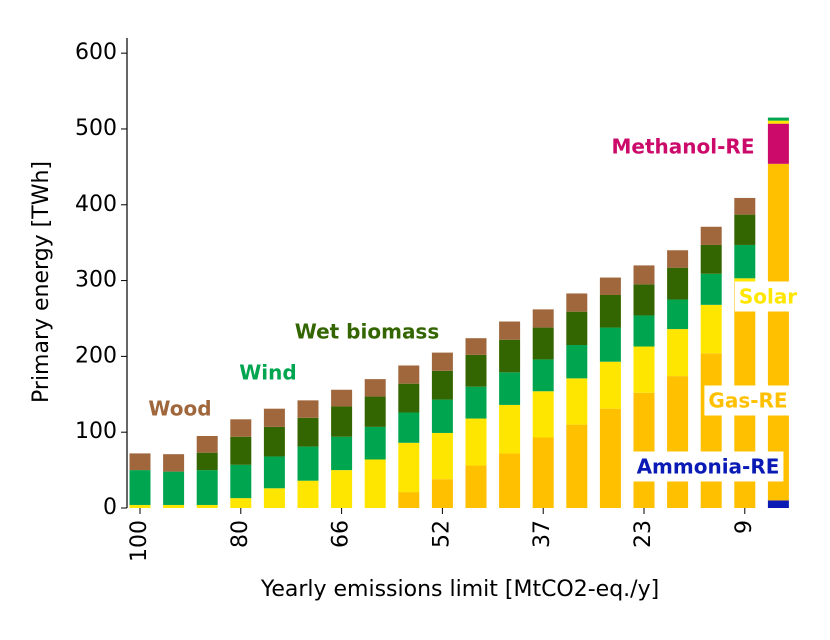 This screenshot has height=640, width=830. I want to click on series-label: Ammonia-RE, so click(708, 466).